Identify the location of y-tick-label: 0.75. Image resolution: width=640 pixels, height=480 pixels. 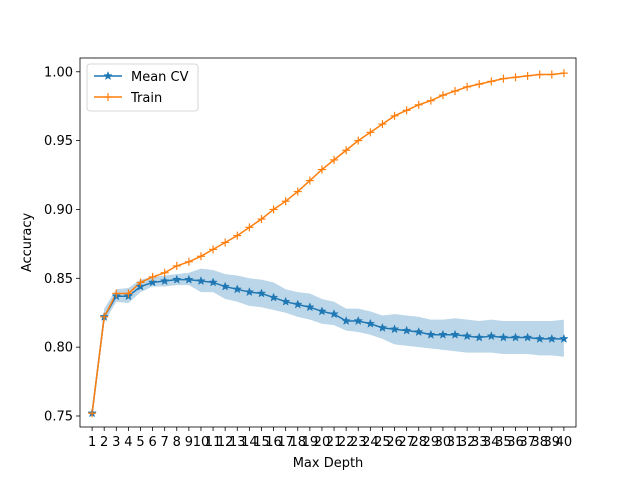
(58, 416).